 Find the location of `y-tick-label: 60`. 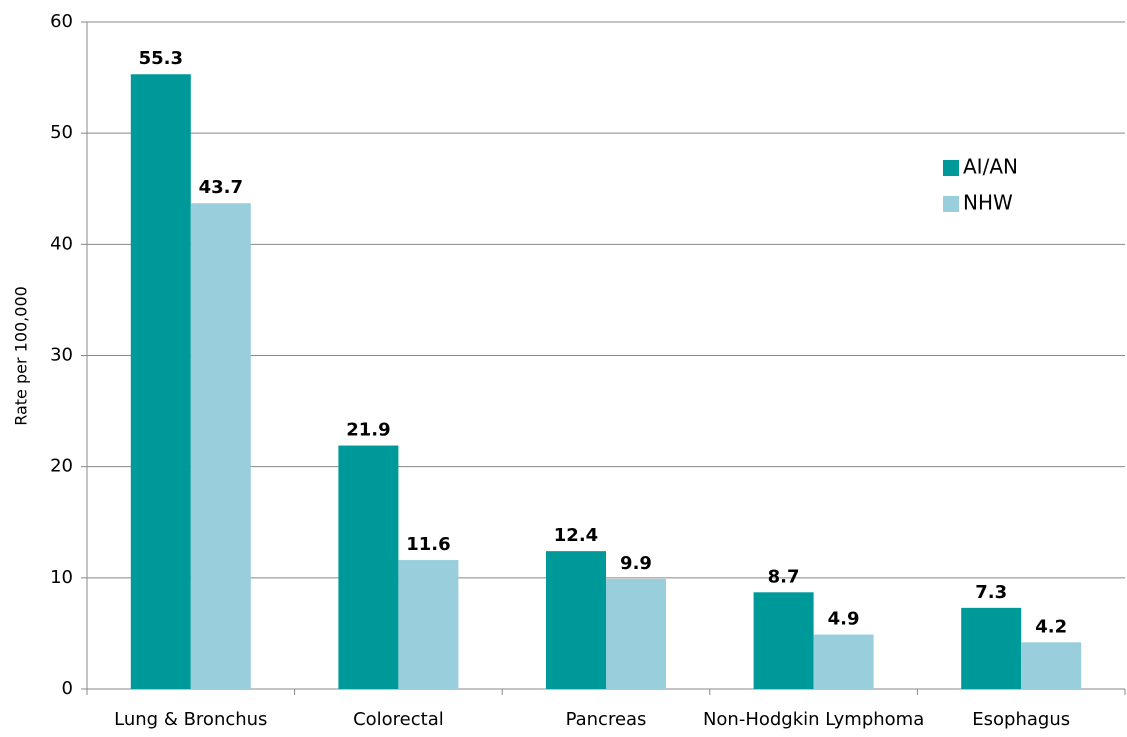

y-tick-label: 60 is located at coordinates (61, 21).